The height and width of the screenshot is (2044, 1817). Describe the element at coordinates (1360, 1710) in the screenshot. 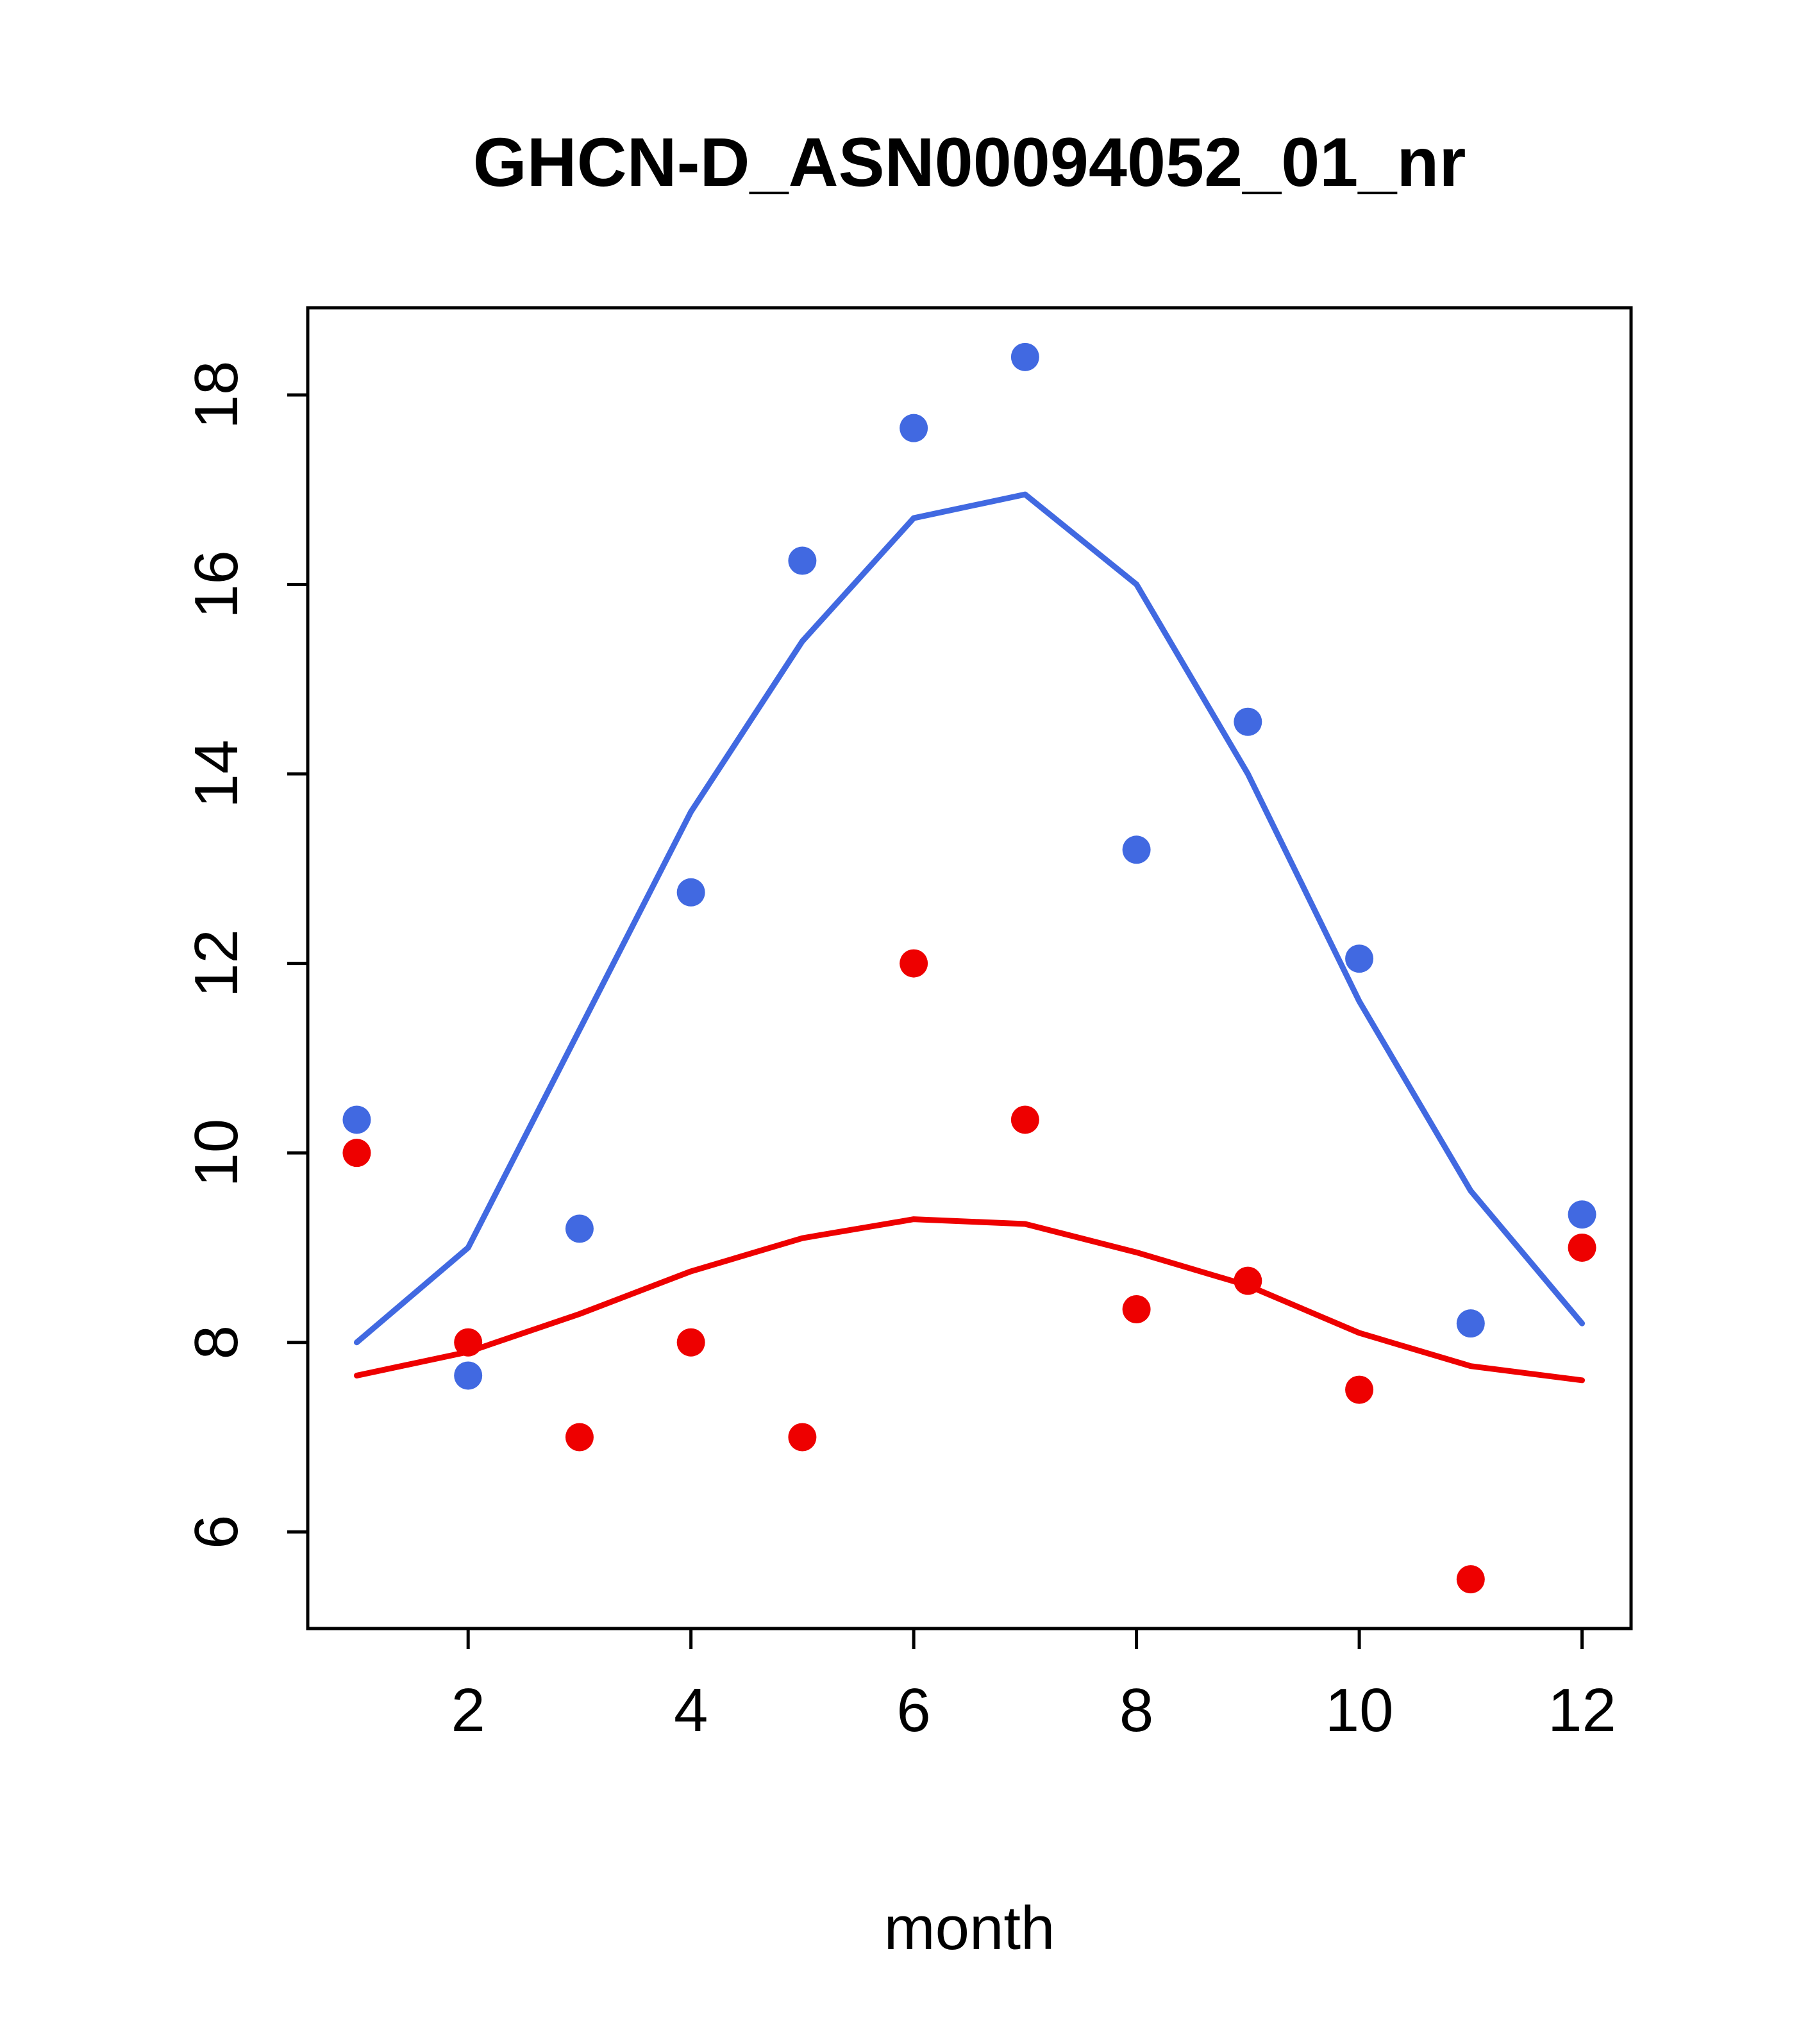

I see `x-tick-label: 10` at that location.